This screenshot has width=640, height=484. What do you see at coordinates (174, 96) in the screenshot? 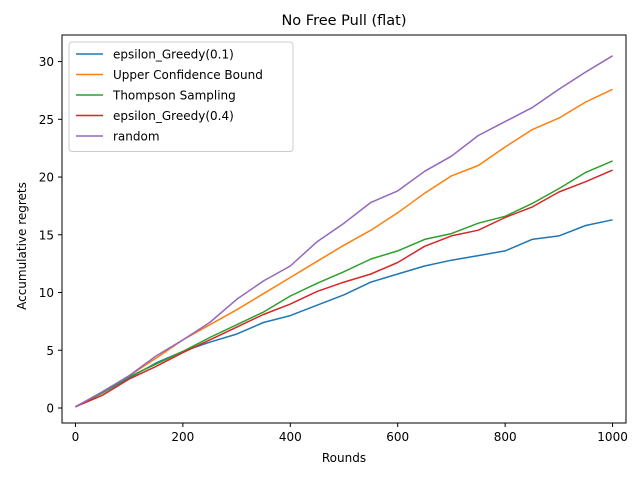
I see `legend-label: Thompson Sampling` at bounding box center [174, 96].